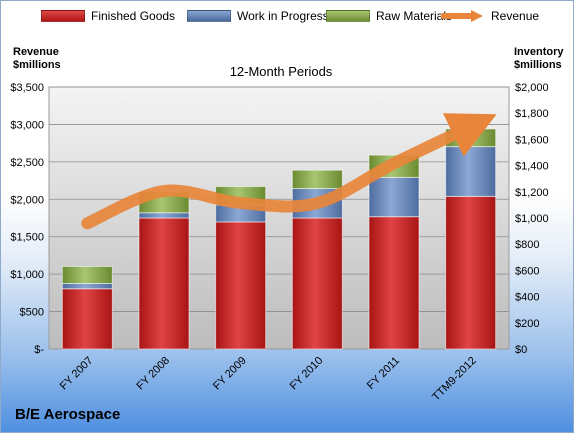  Describe the element at coordinates (348, 16) in the screenshot. I see `legend-swatch-raw-materials` at that location.